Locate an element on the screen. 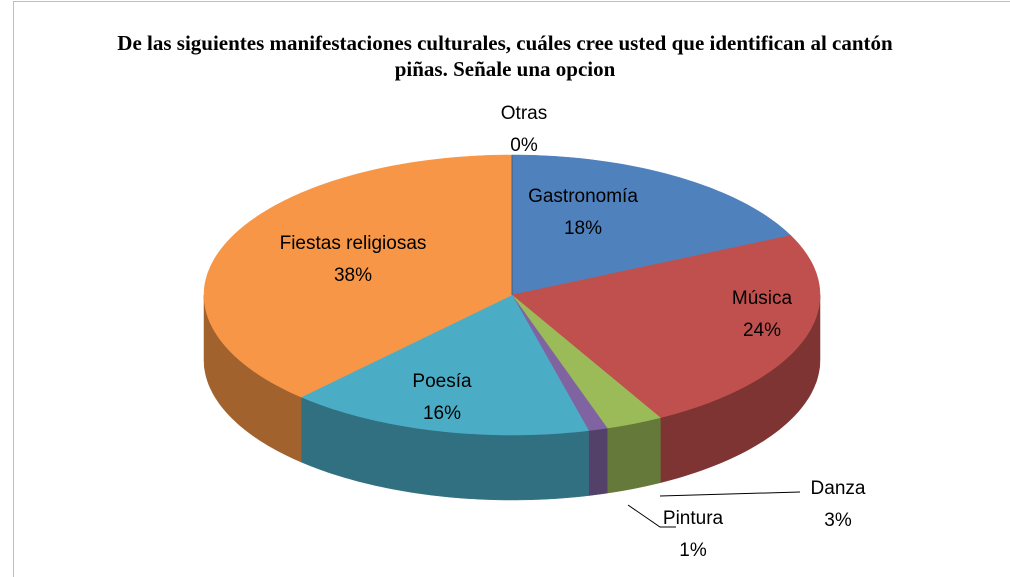  slice-label: Otras is located at coordinates (524, 113).